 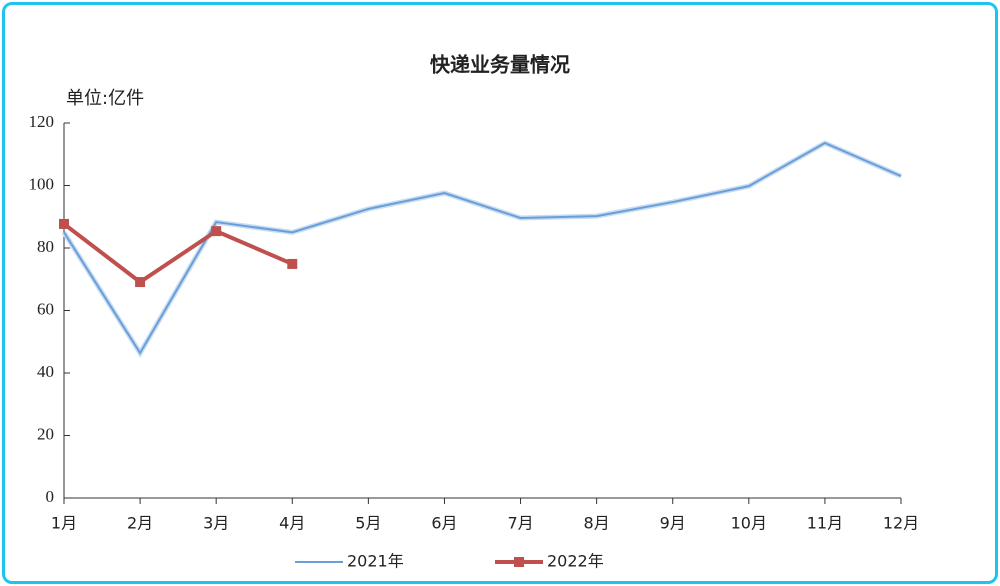 I want to click on x-tick-label: 9月, so click(x=673, y=523).